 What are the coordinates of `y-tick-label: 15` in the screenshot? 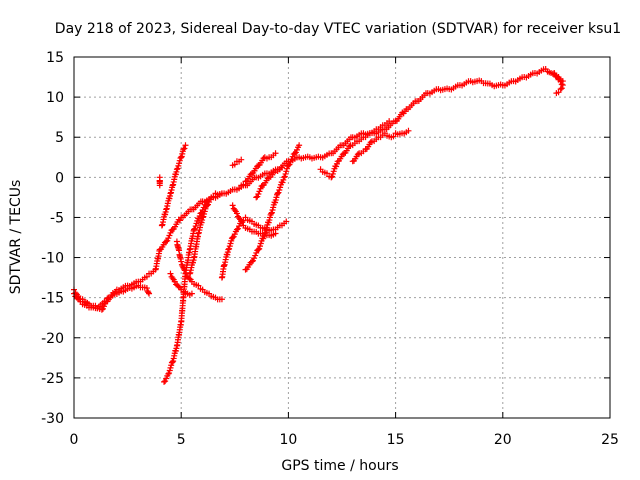 It's located at (55, 58).